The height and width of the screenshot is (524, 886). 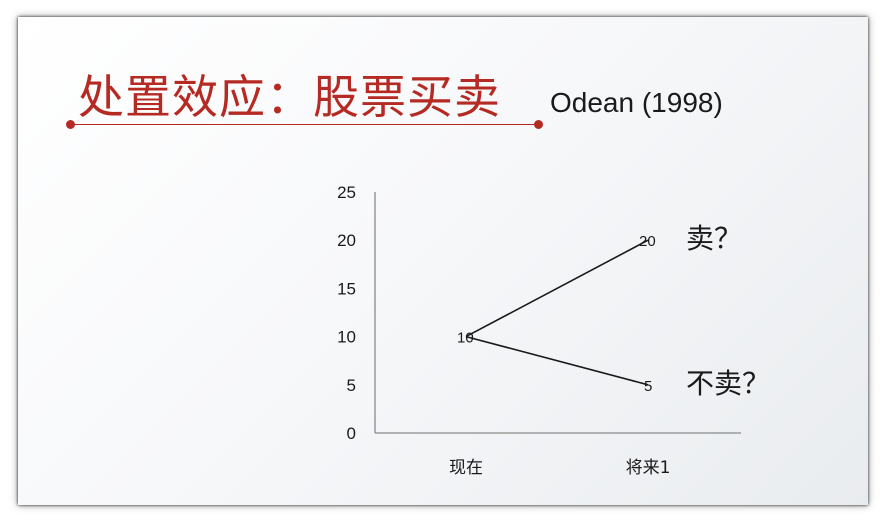 What do you see at coordinates (538, 124) in the screenshot?
I see `underline-right-dot` at bounding box center [538, 124].